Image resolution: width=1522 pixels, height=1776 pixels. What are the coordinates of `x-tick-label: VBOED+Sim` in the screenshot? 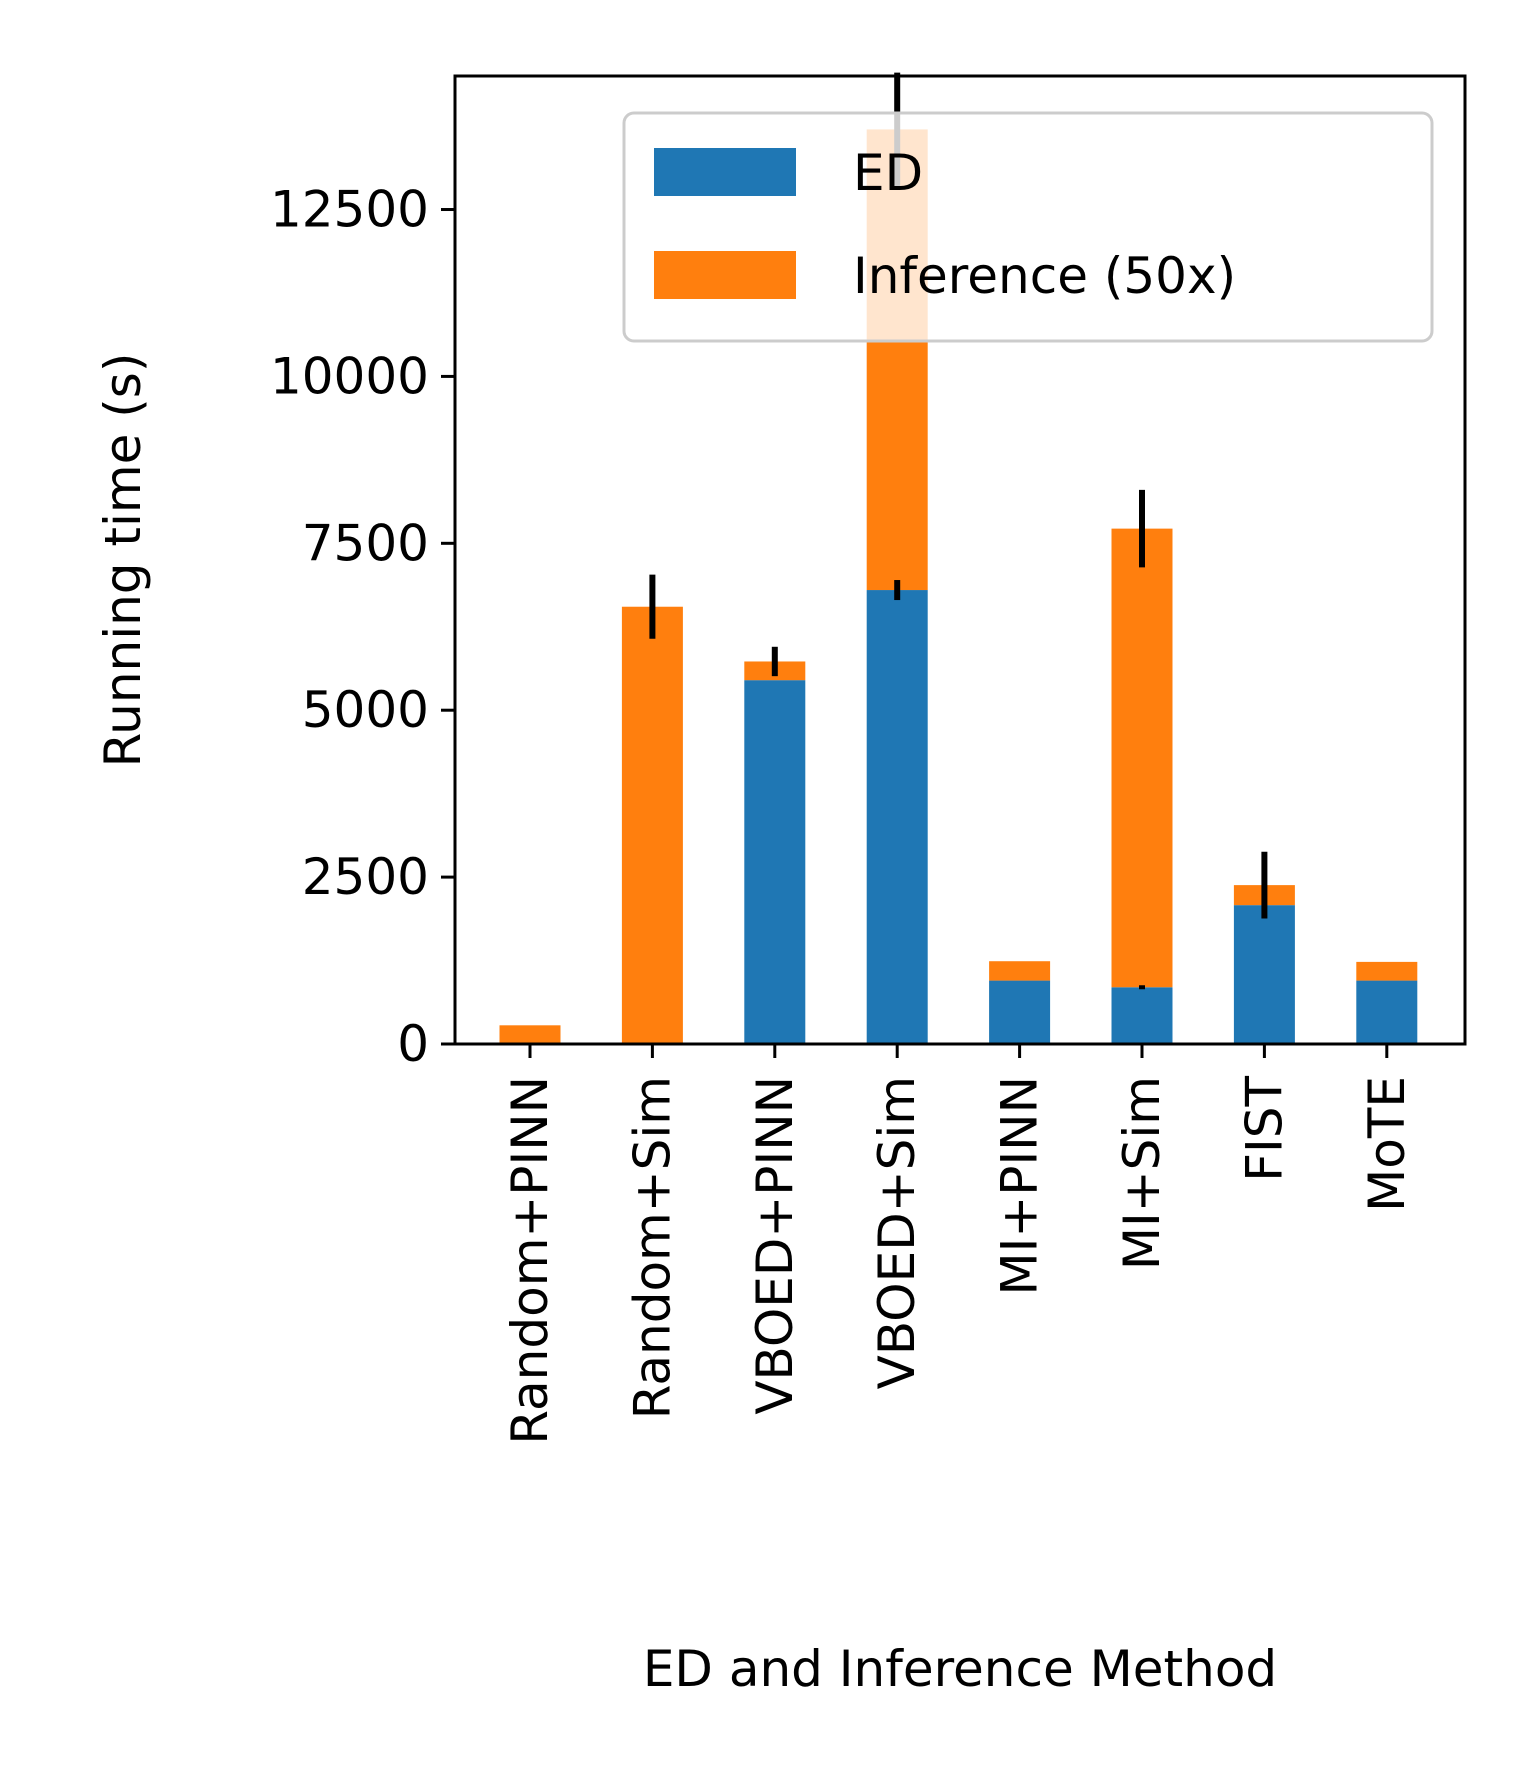 It's located at (897, 1232).